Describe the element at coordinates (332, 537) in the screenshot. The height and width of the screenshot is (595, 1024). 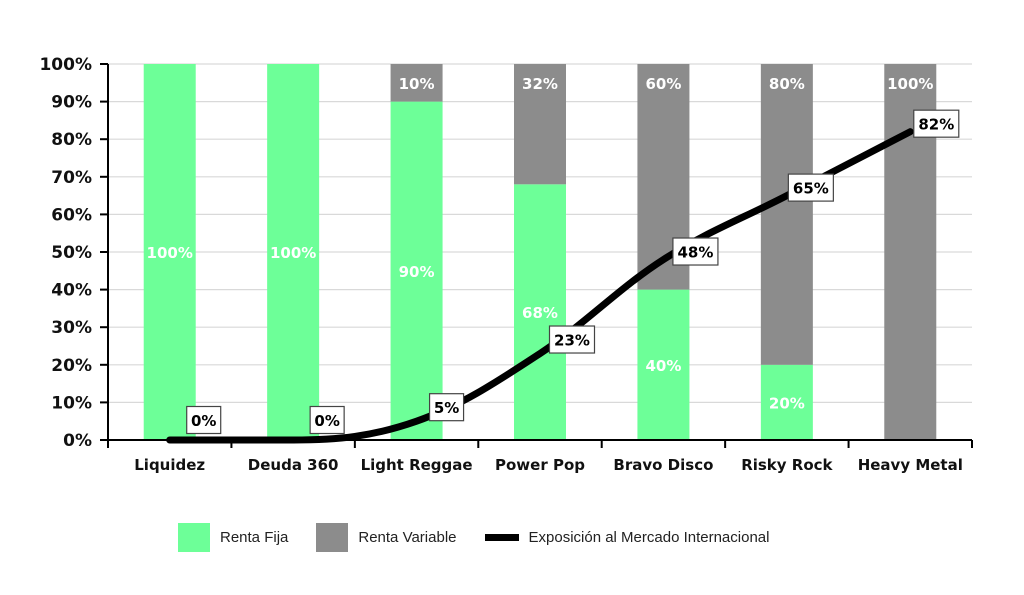
I see `renta-variable-swatch` at that location.